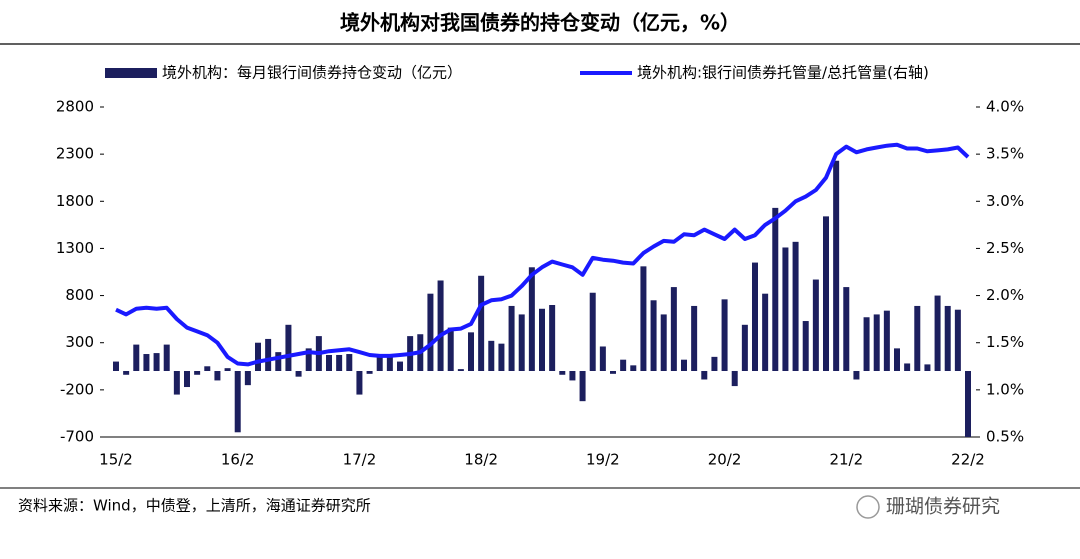  What do you see at coordinates (603, 460) in the screenshot?
I see `x-tick-label: 19/2` at bounding box center [603, 460].